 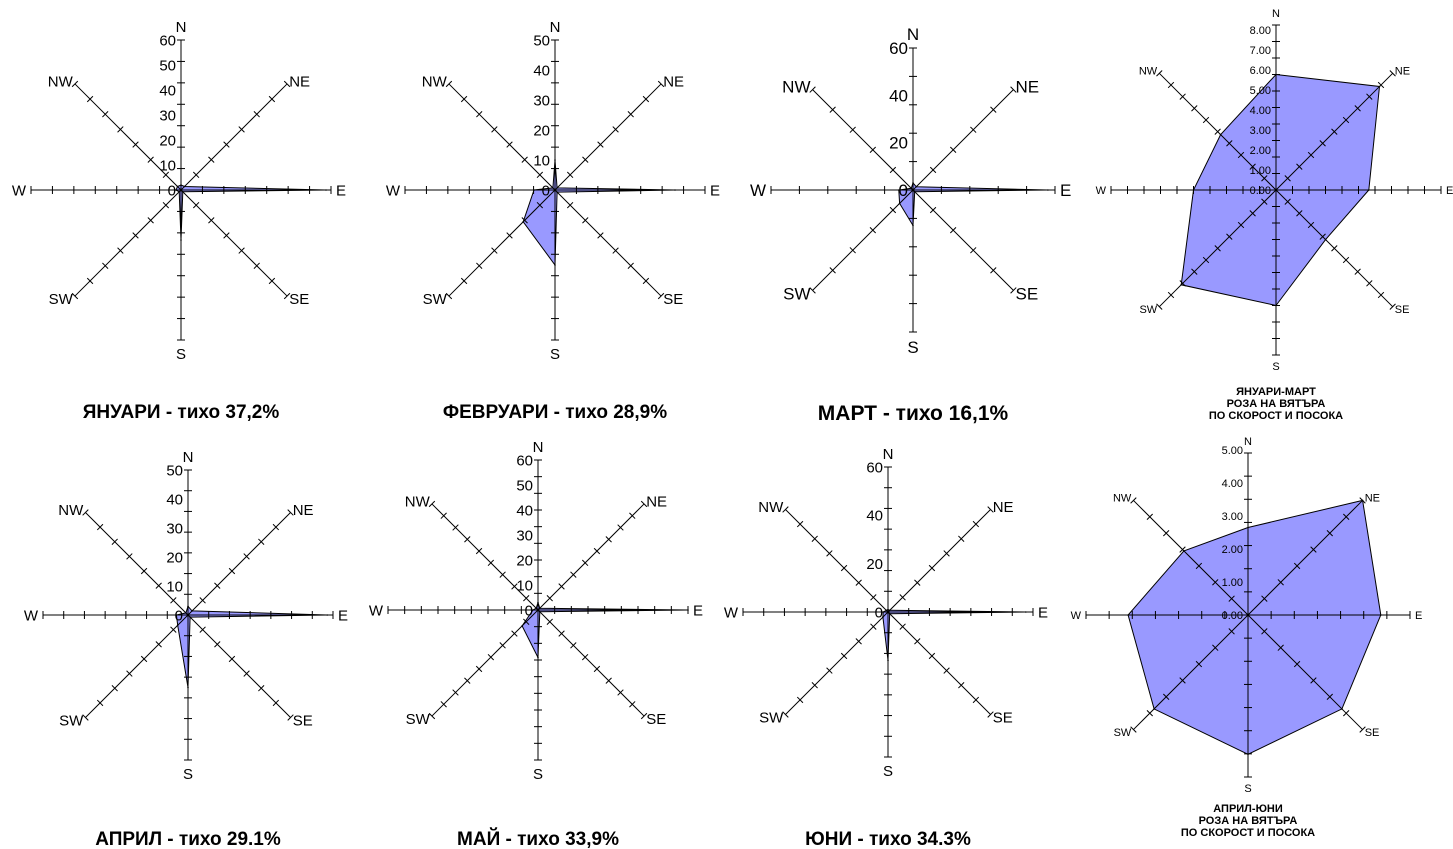 I want to click on direction-label-e: E, so click(x=1418, y=616).